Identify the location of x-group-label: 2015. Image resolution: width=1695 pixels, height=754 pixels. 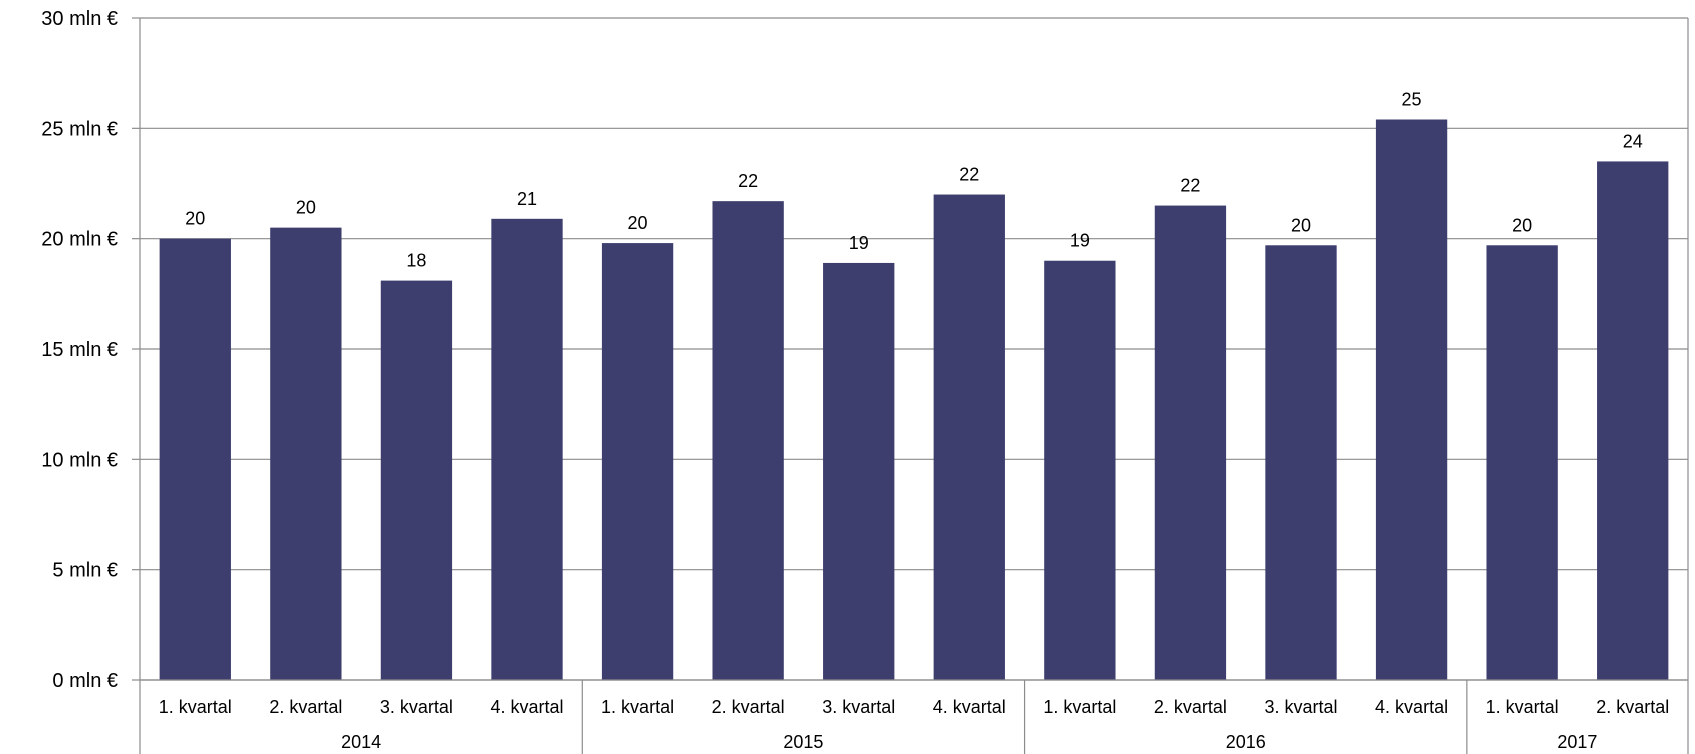
(803, 742).